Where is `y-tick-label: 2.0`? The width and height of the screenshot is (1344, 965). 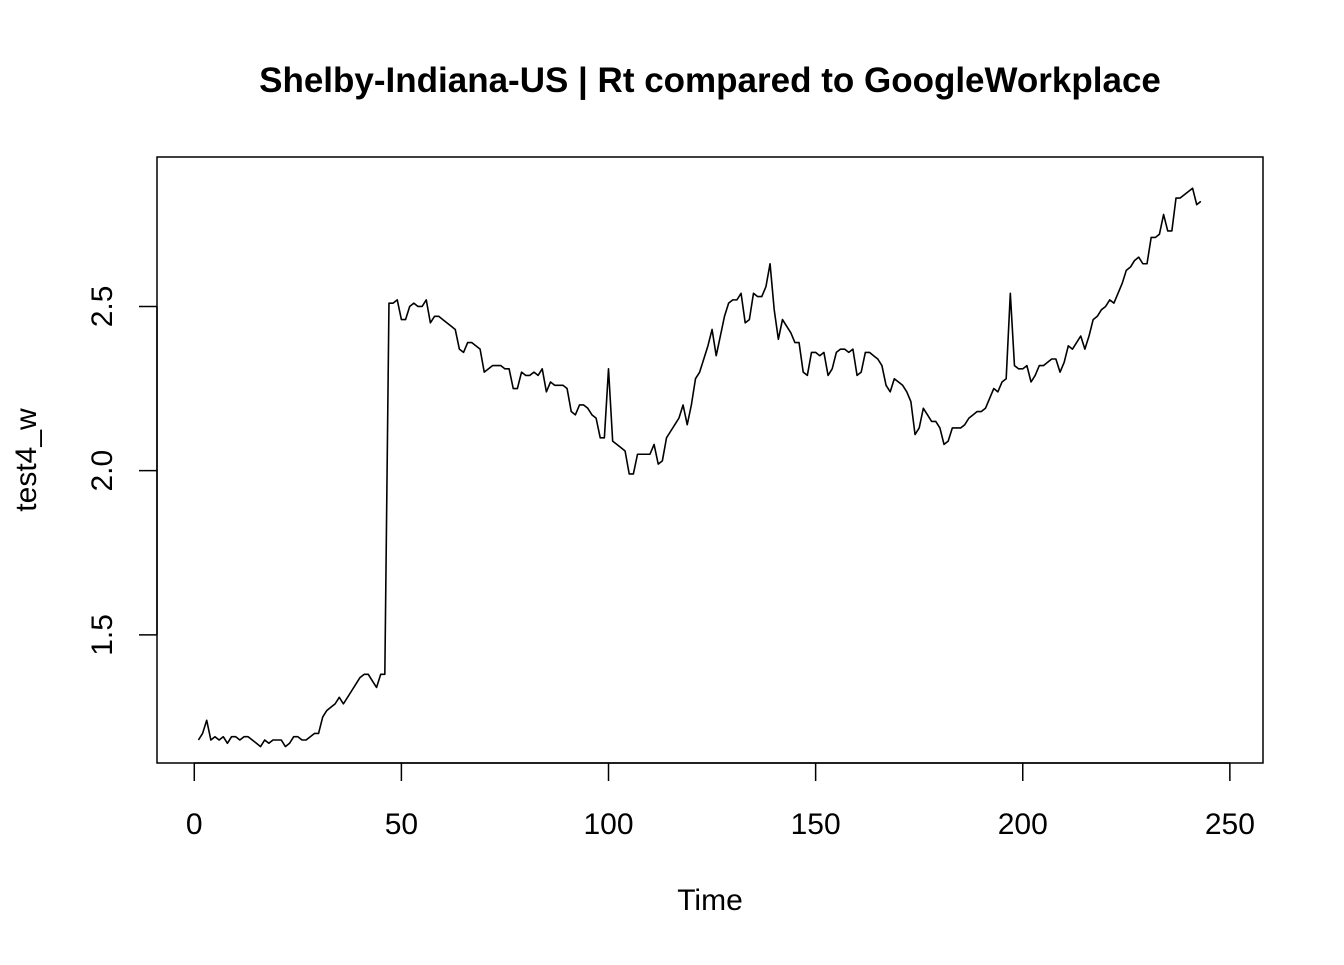
y-tick-label: 2.0 is located at coordinates (102, 471).